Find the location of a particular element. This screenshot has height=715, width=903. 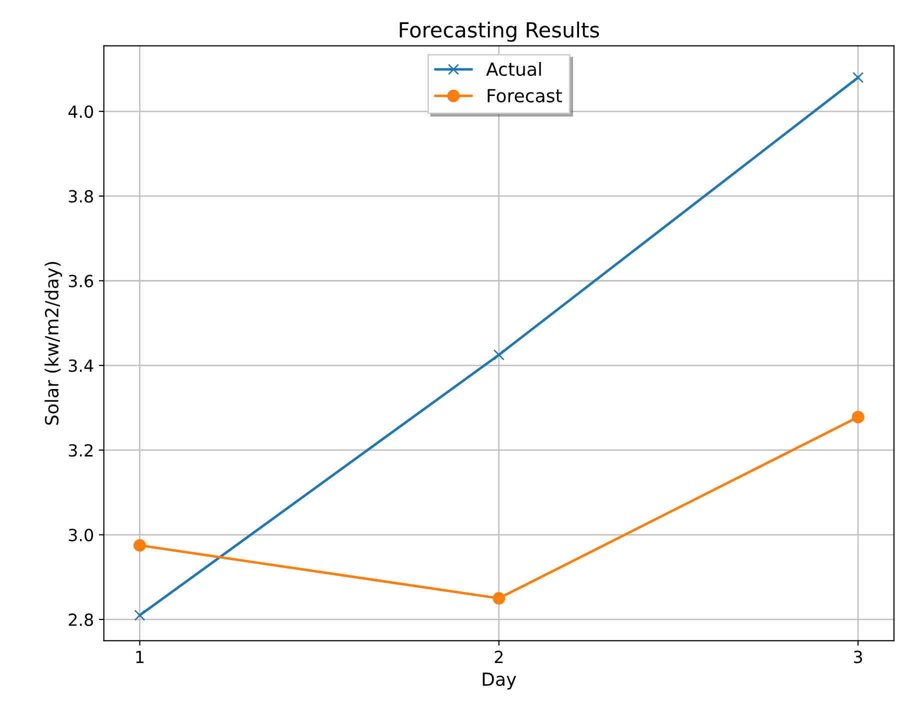

legend-label: Actual is located at coordinates (513, 69).